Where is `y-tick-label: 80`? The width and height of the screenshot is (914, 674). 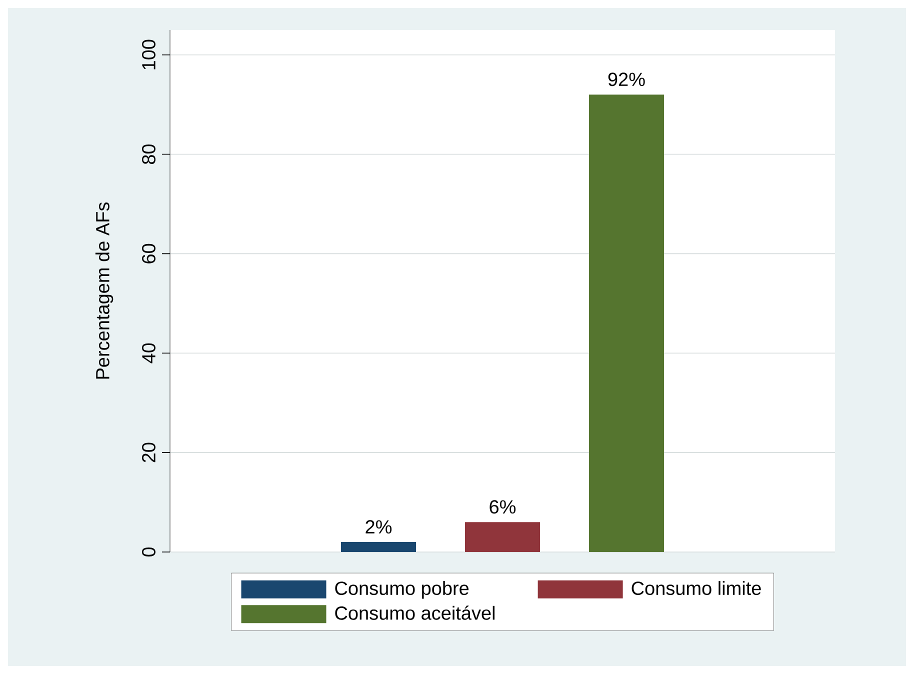
y-tick-label: 80 is located at coordinates (149, 154).